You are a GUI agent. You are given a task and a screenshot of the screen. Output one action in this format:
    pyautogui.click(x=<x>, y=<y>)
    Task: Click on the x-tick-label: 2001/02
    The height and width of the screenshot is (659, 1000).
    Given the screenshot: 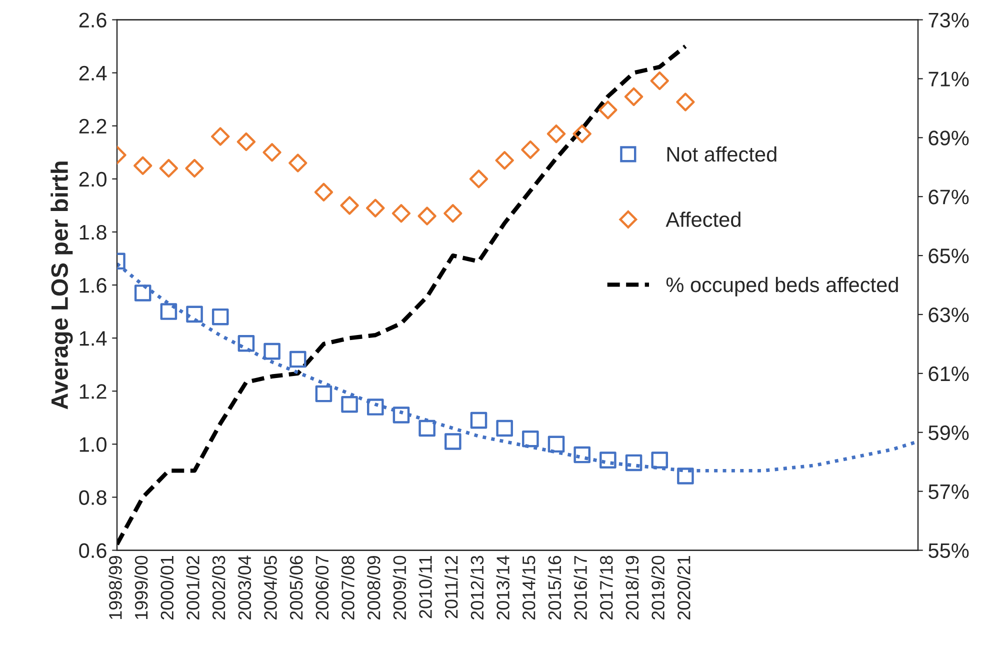 What is the action you would take?
    pyautogui.click(x=193, y=588)
    